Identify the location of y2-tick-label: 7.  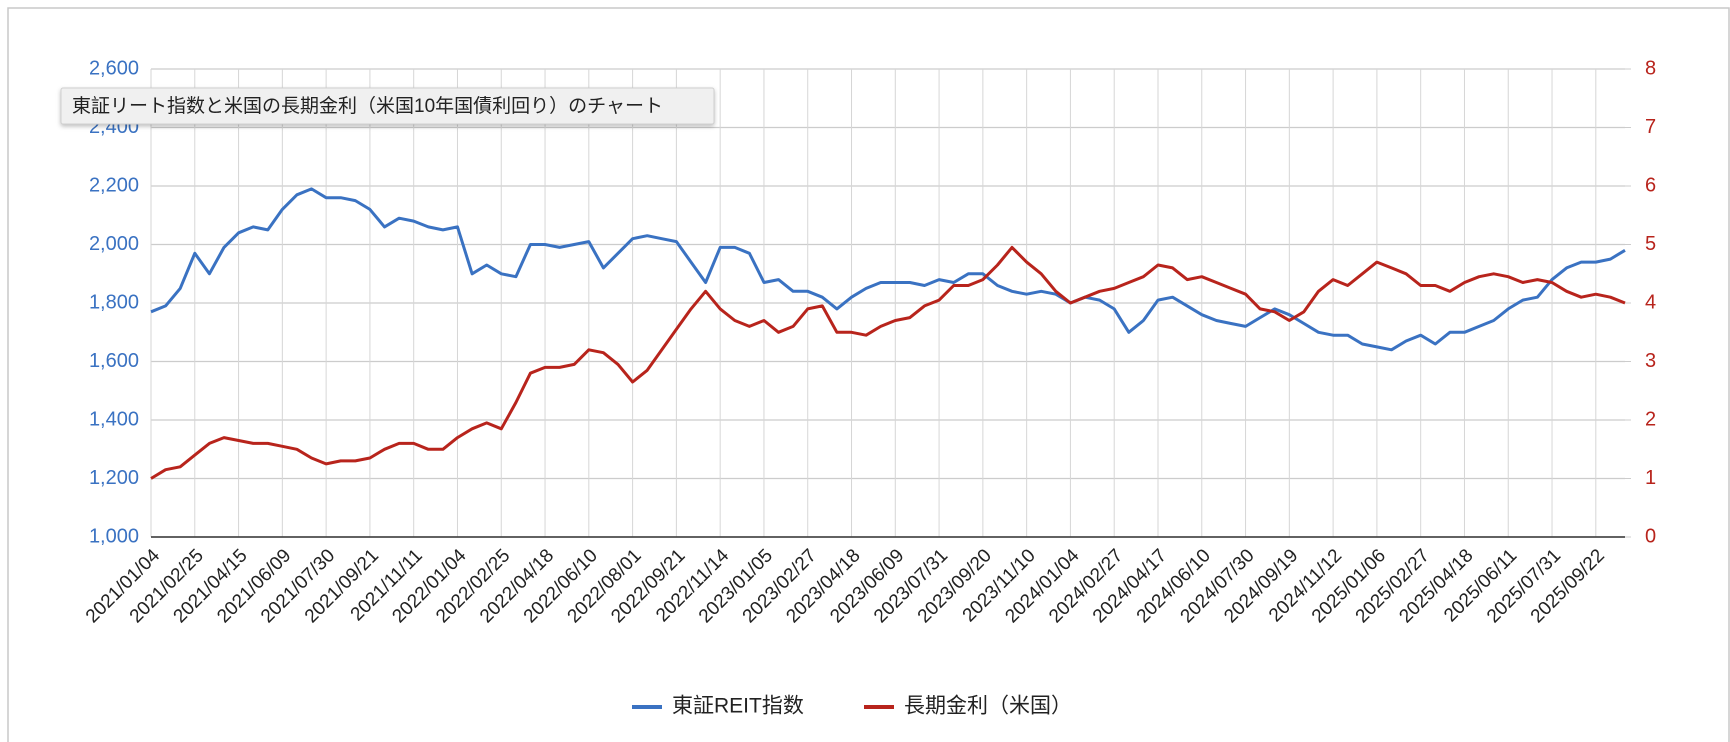
(1650, 127).